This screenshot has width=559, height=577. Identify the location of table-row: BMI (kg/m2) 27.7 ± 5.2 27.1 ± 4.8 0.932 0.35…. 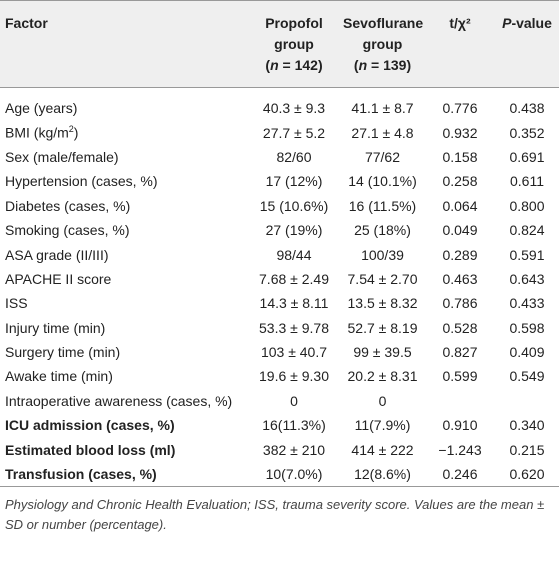
(279, 132).